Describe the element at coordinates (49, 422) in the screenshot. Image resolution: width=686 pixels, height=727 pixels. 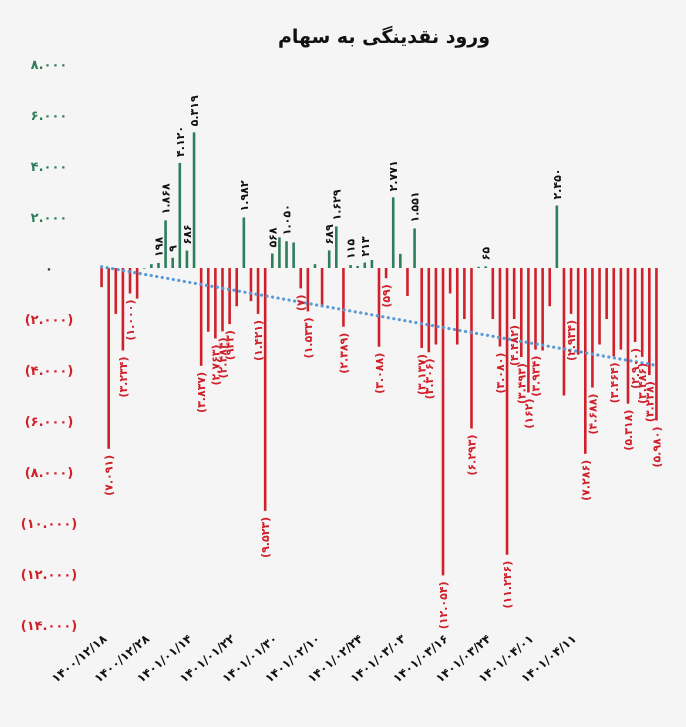
I see `y-tick-label: (۶.۰۰۰)` at that location.